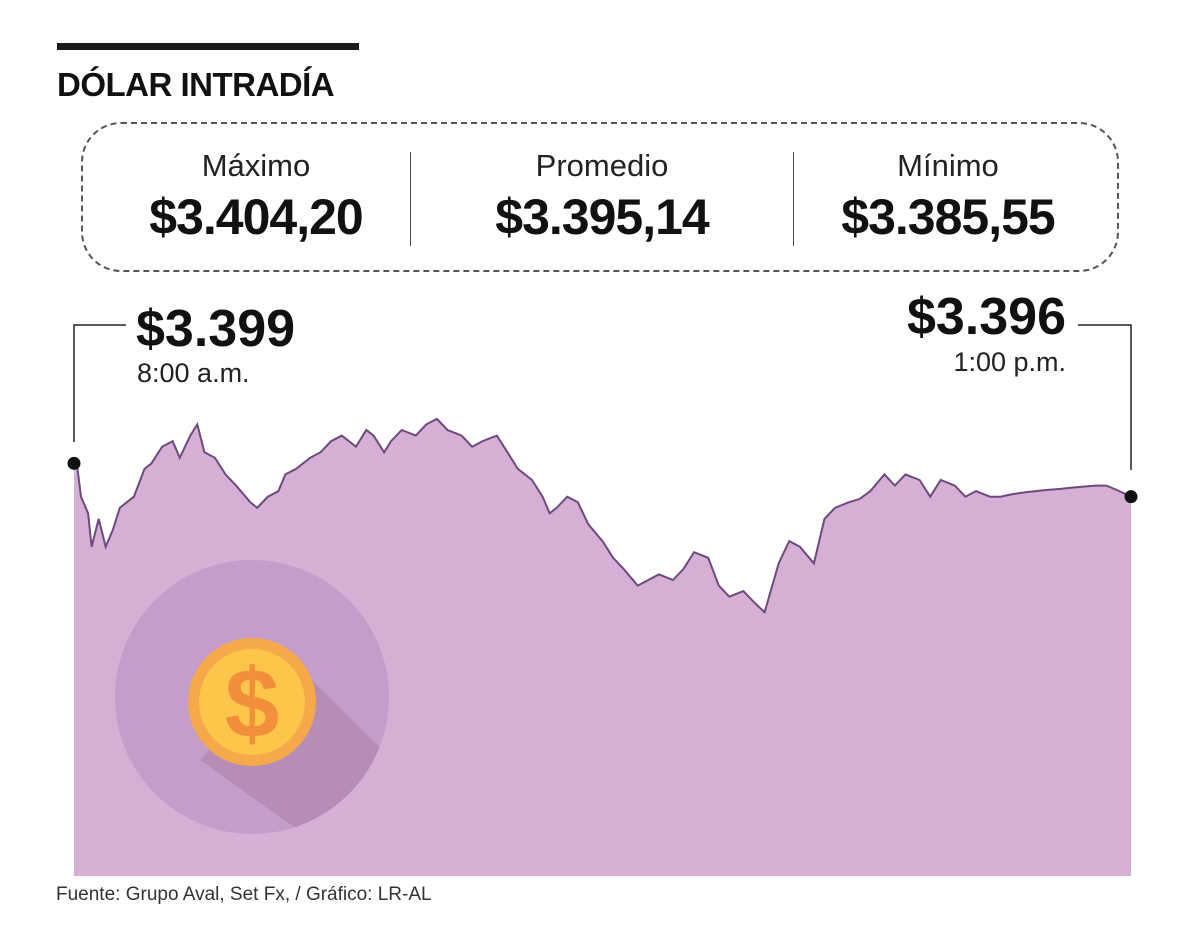  What do you see at coordinates (948, 165) in the screenshot?
I see `stat-min-label: Mínimo` at bounding box center [948, 165].